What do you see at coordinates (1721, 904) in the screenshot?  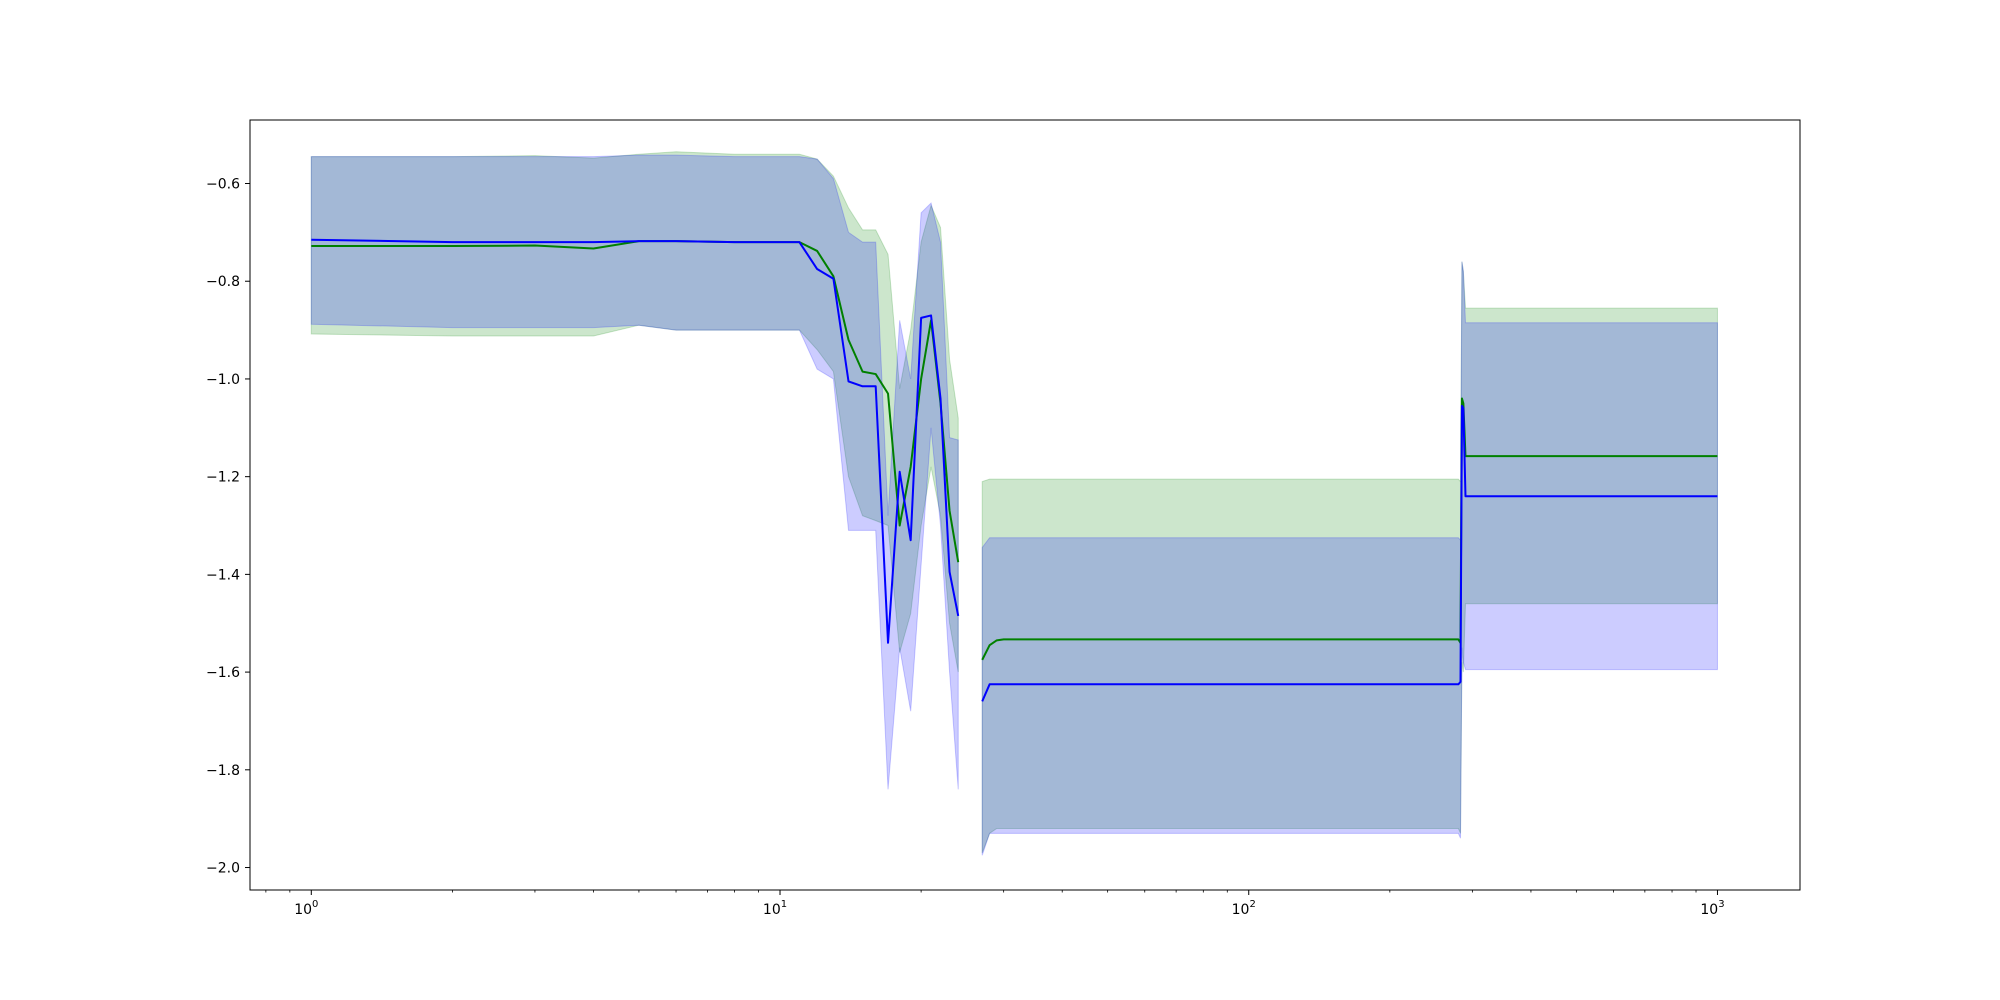 I see `x-tick-exponent: 3` at bounding box center [1721, 904].